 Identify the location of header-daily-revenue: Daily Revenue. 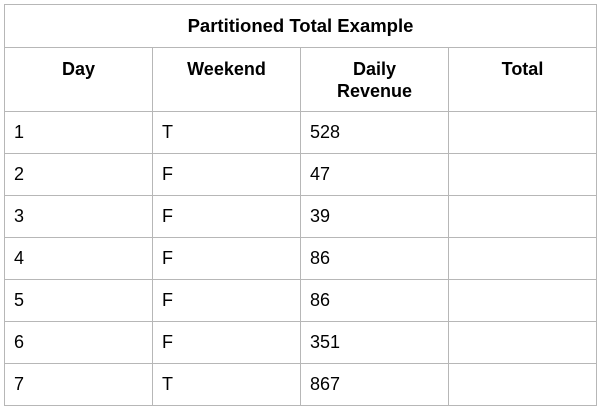
(374, 79).